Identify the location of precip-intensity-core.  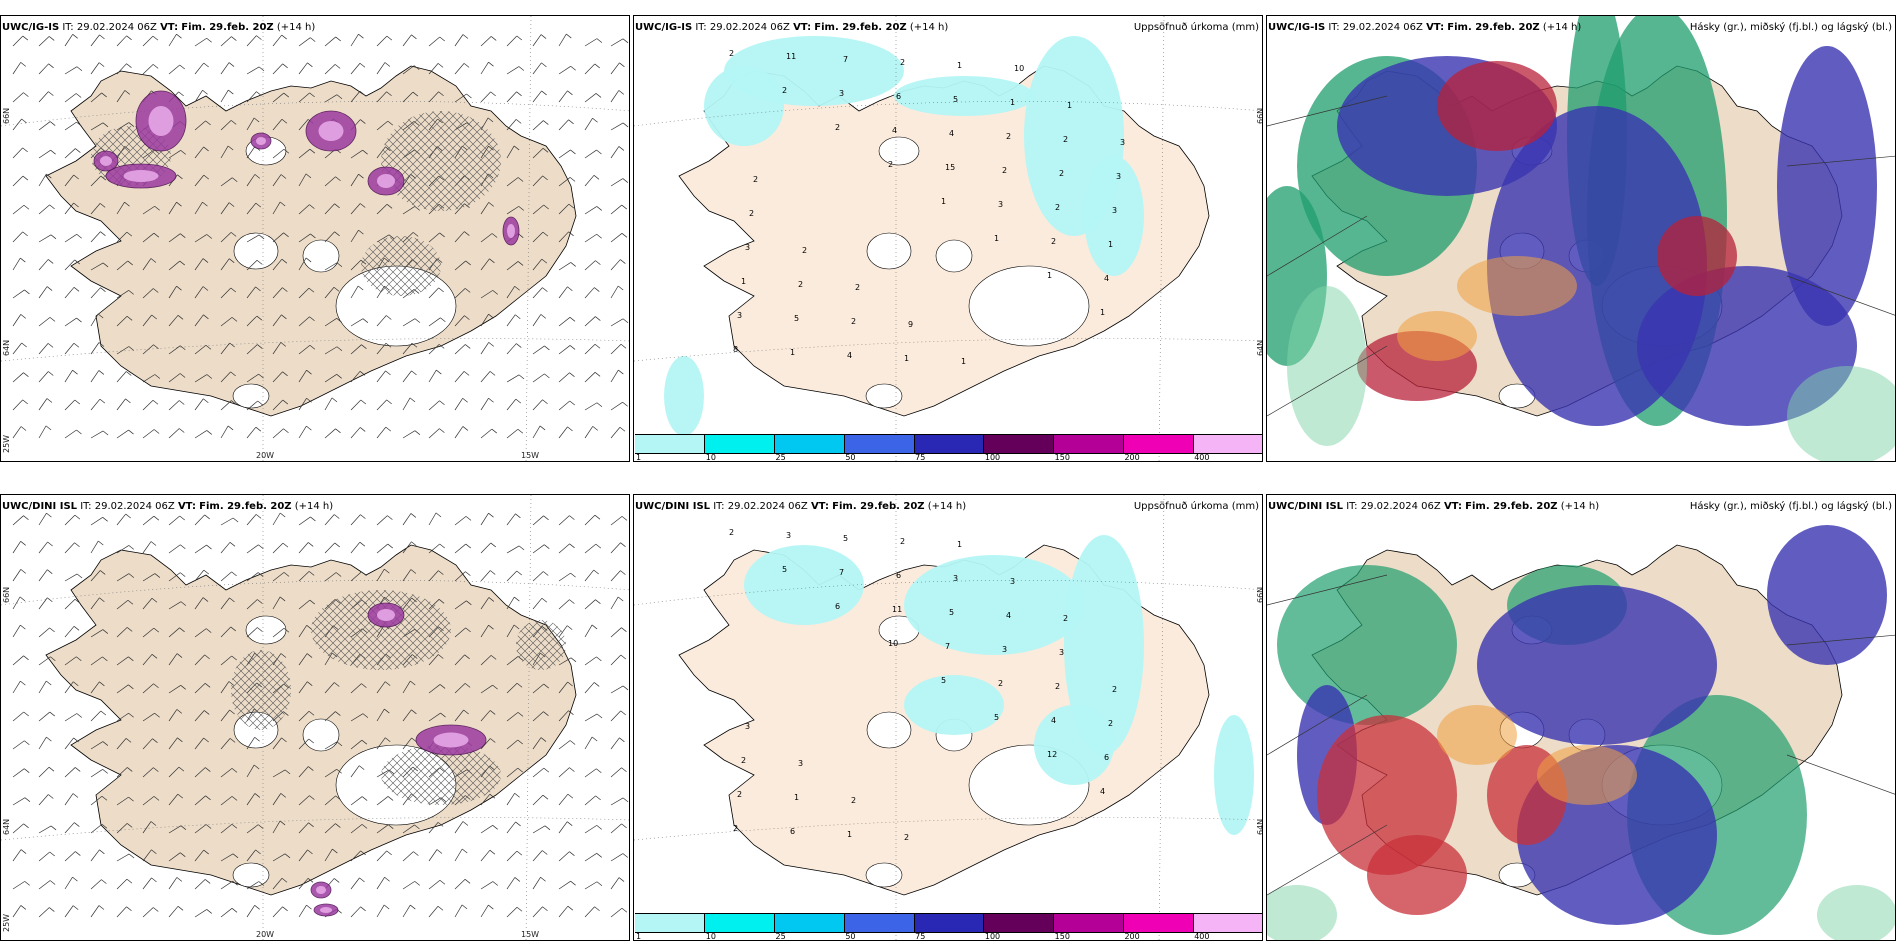
(386, 181).